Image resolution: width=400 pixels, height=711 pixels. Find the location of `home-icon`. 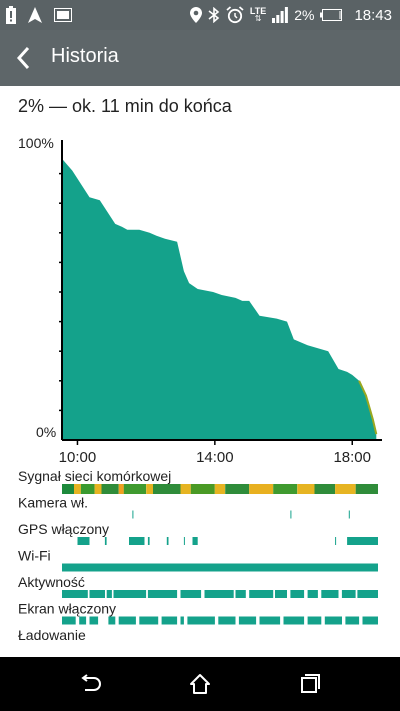

home-icon is located at coordinates (200, 684).